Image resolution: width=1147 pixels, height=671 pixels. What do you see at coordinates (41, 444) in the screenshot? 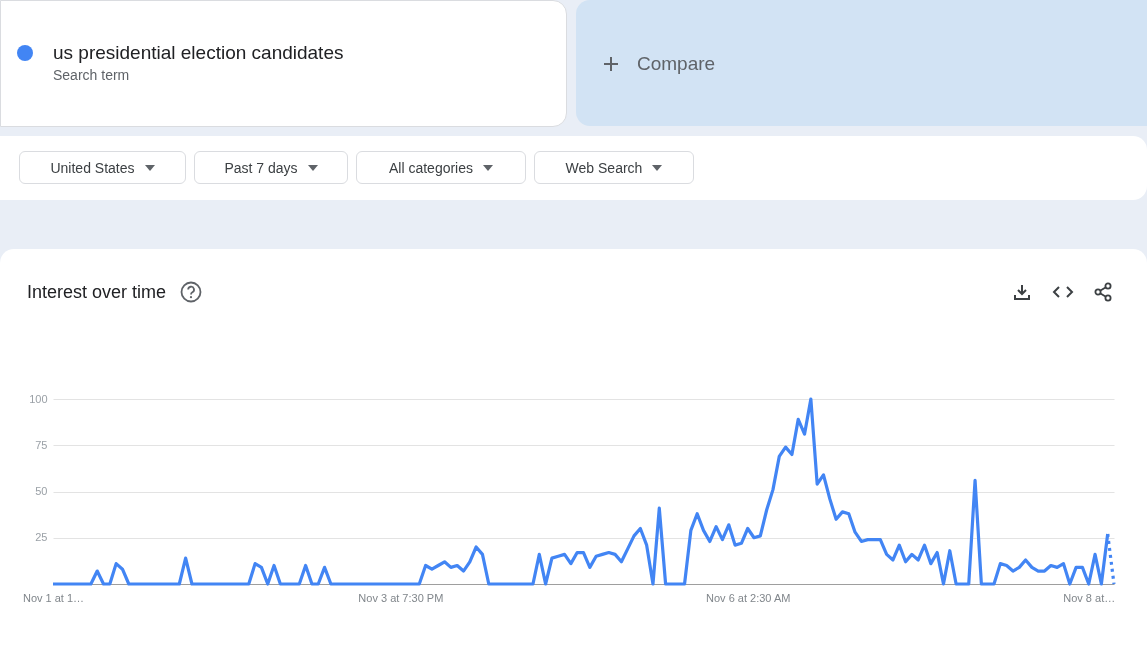
I see `y-tick-label: 75` at bounding box center [41, 444].